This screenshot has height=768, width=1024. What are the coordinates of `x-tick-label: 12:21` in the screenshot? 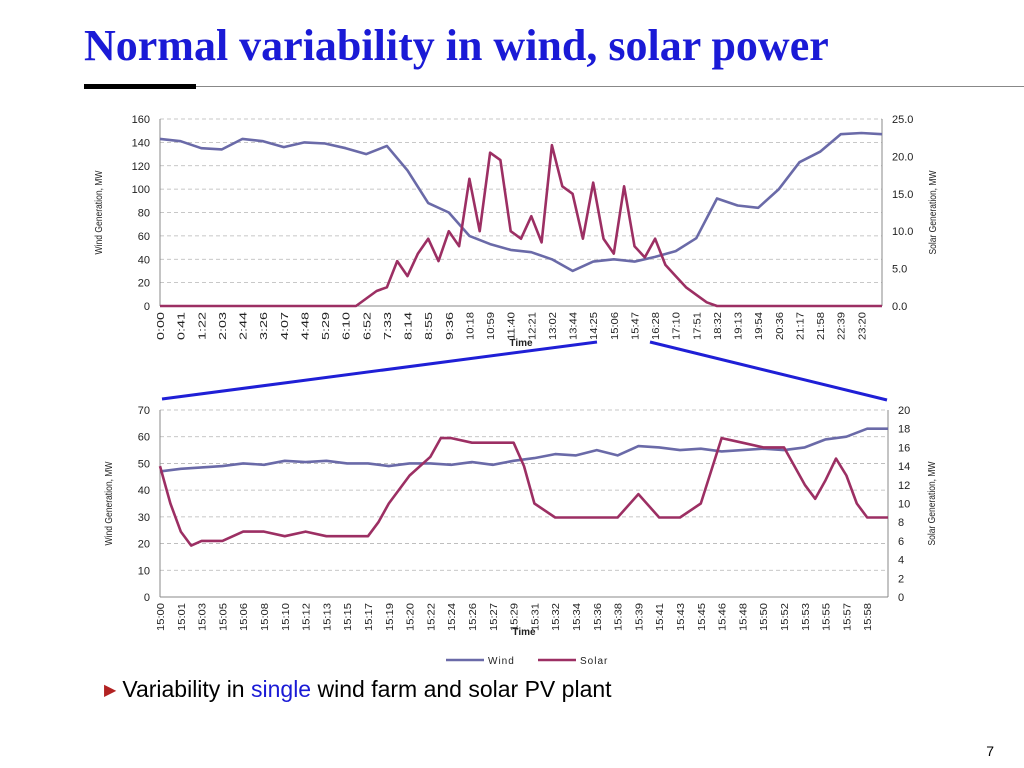 It's located at (532, 326).